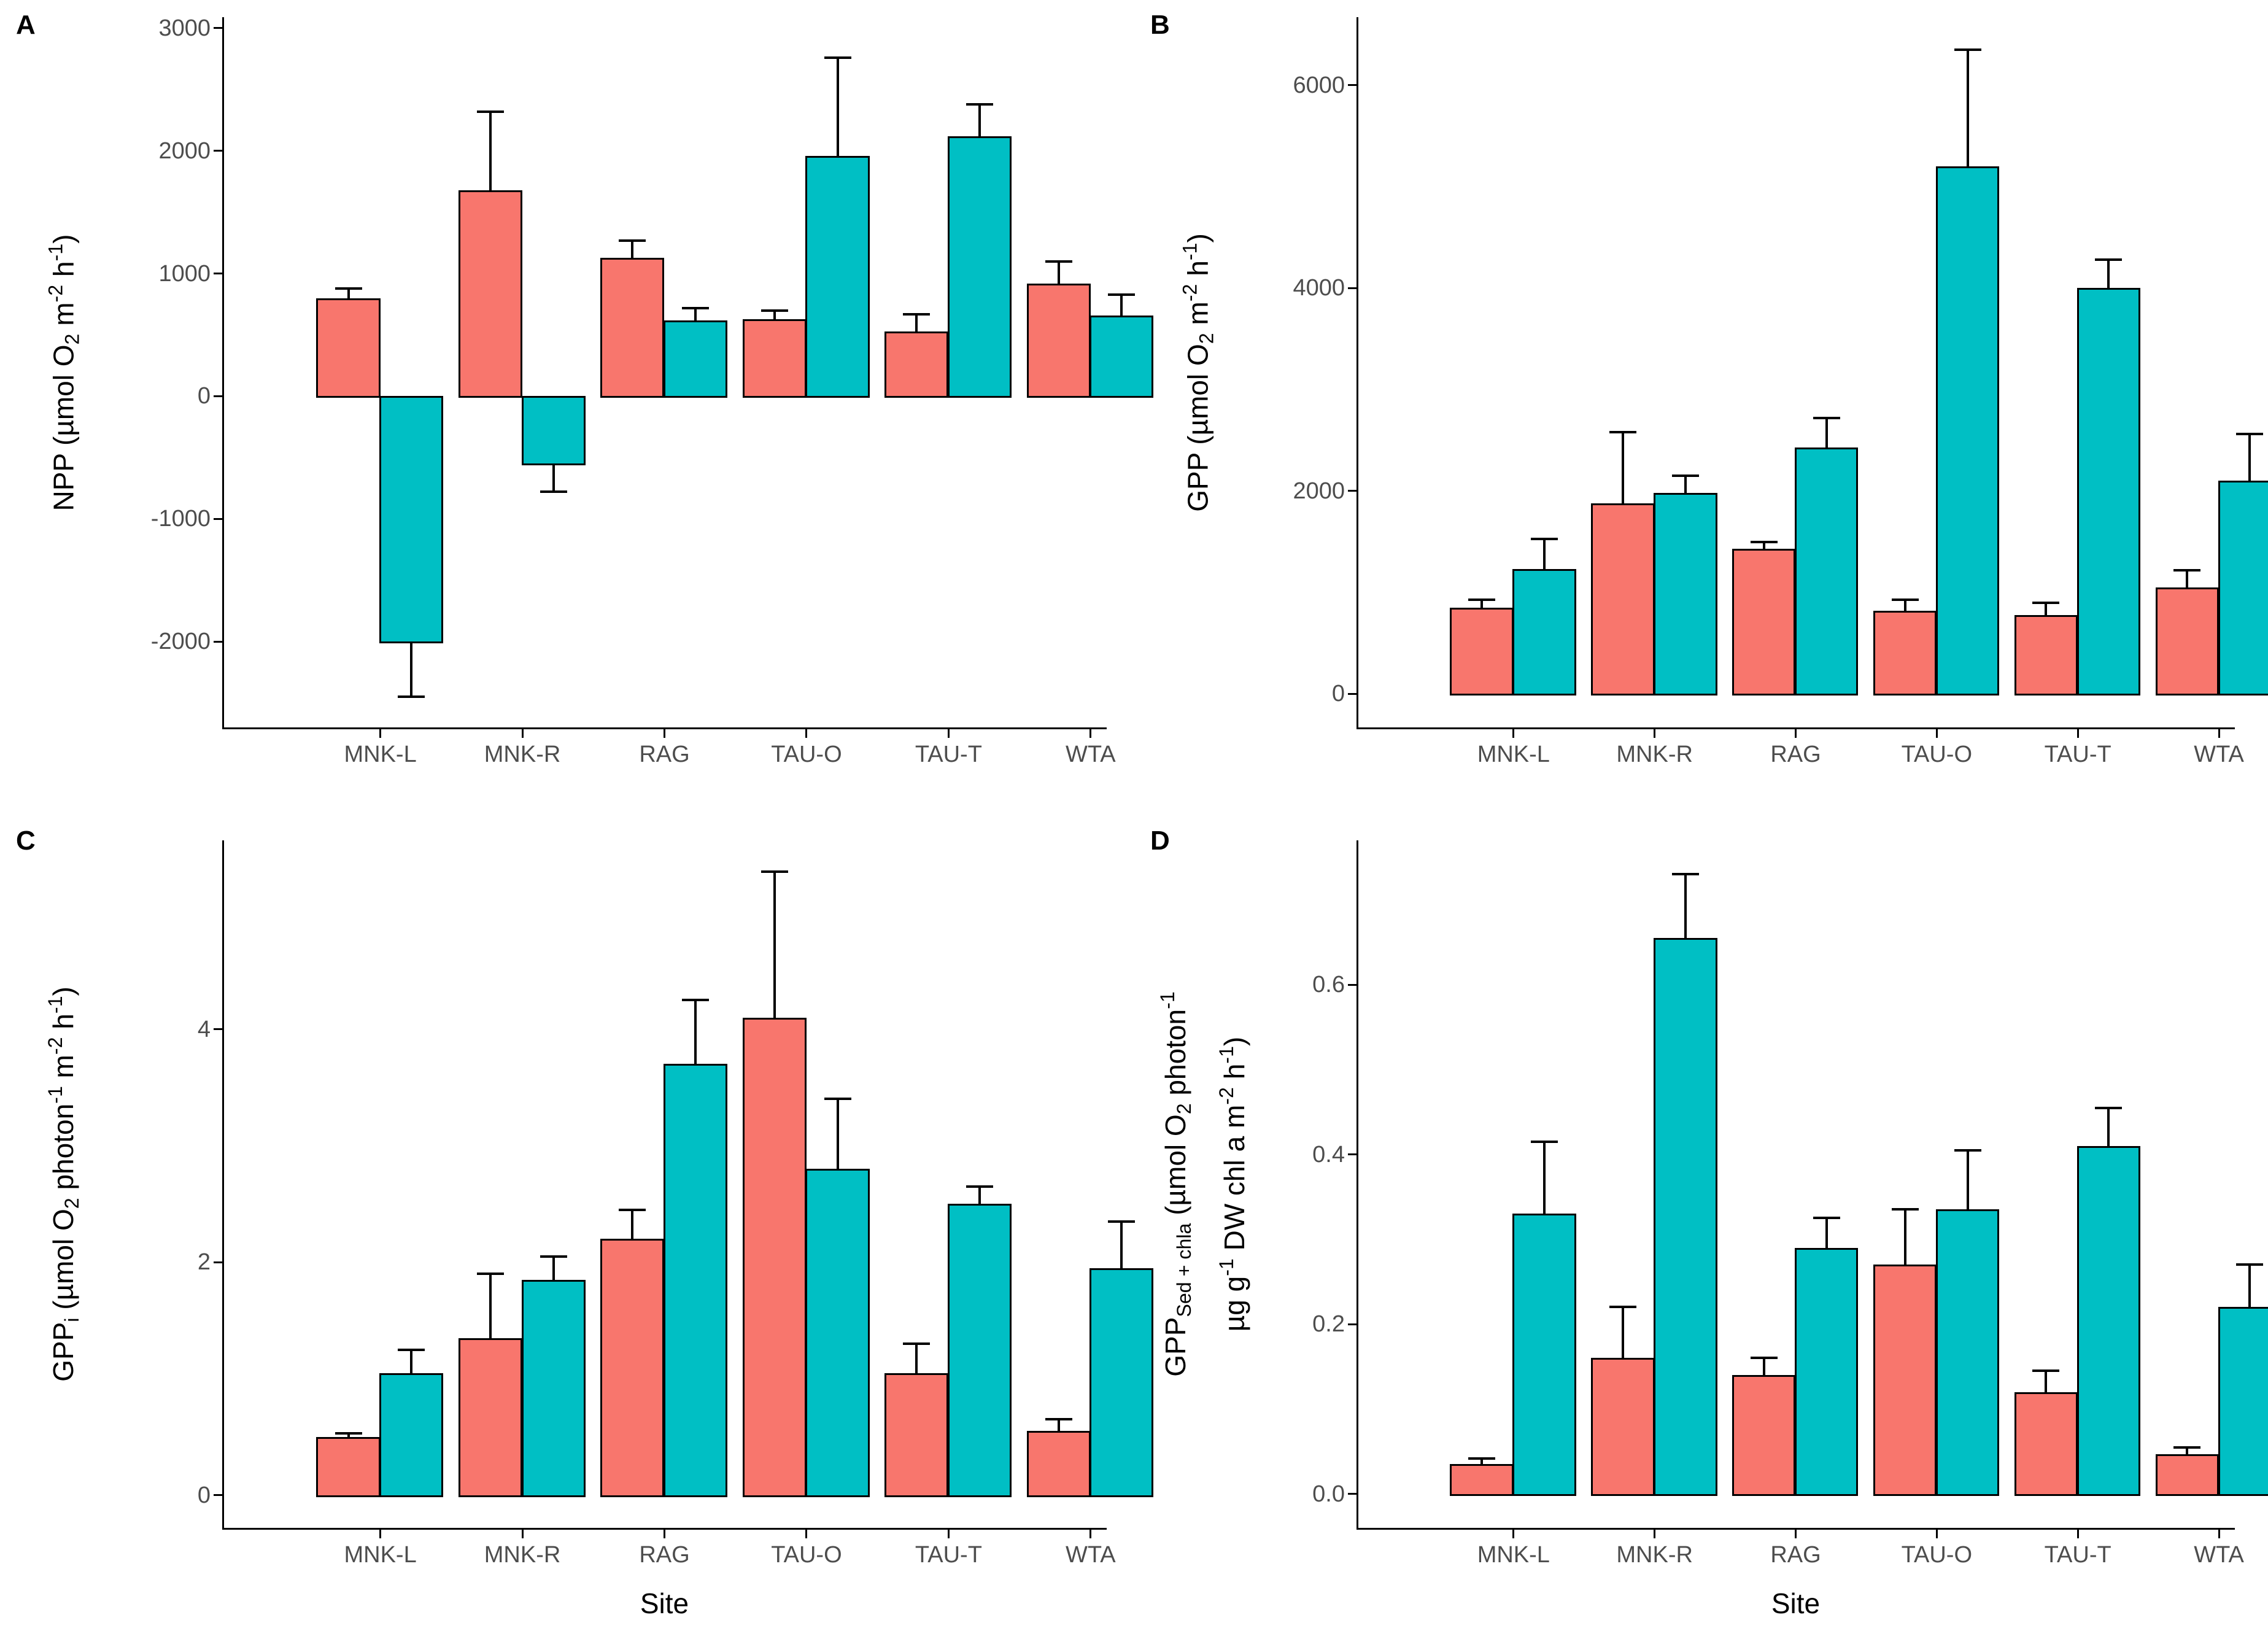 This screenshot has width=2268, height=1631. Describe the element at coordinates (1160, 841) in the screenshot. I see `panel-tag-D: D` at that location.